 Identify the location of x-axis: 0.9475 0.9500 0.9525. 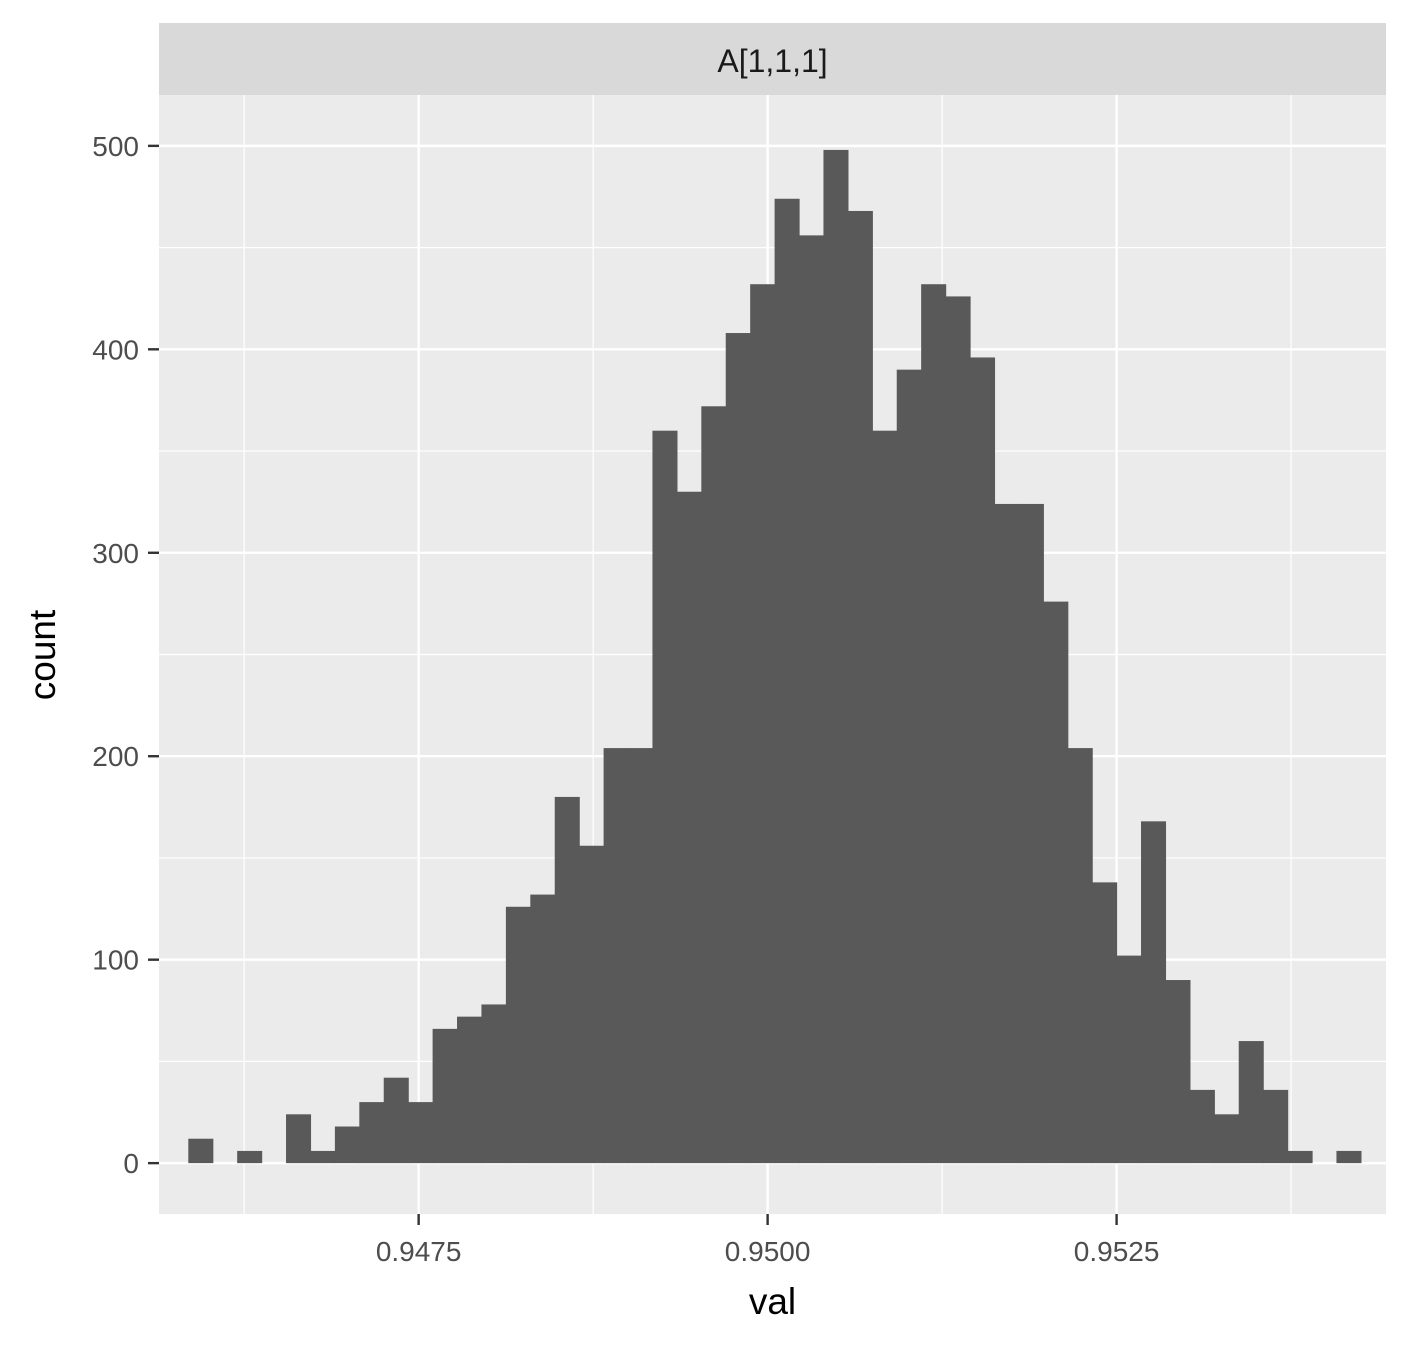
(768, 1240).